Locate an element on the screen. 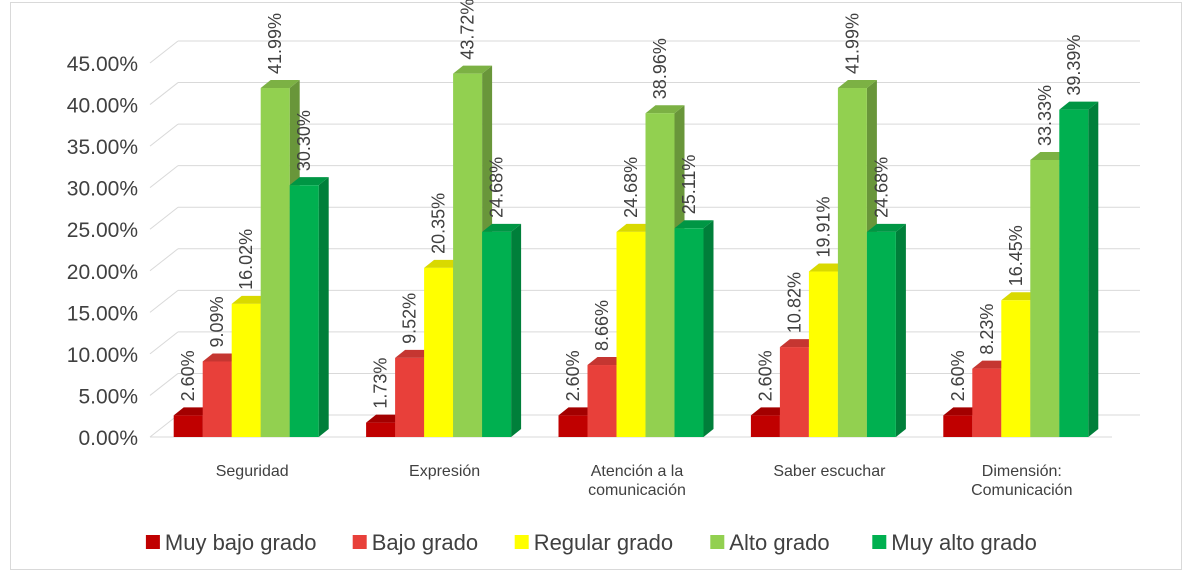 The image size is (1195, 572). category-label: comunicación is located at coordinates (637, 490).